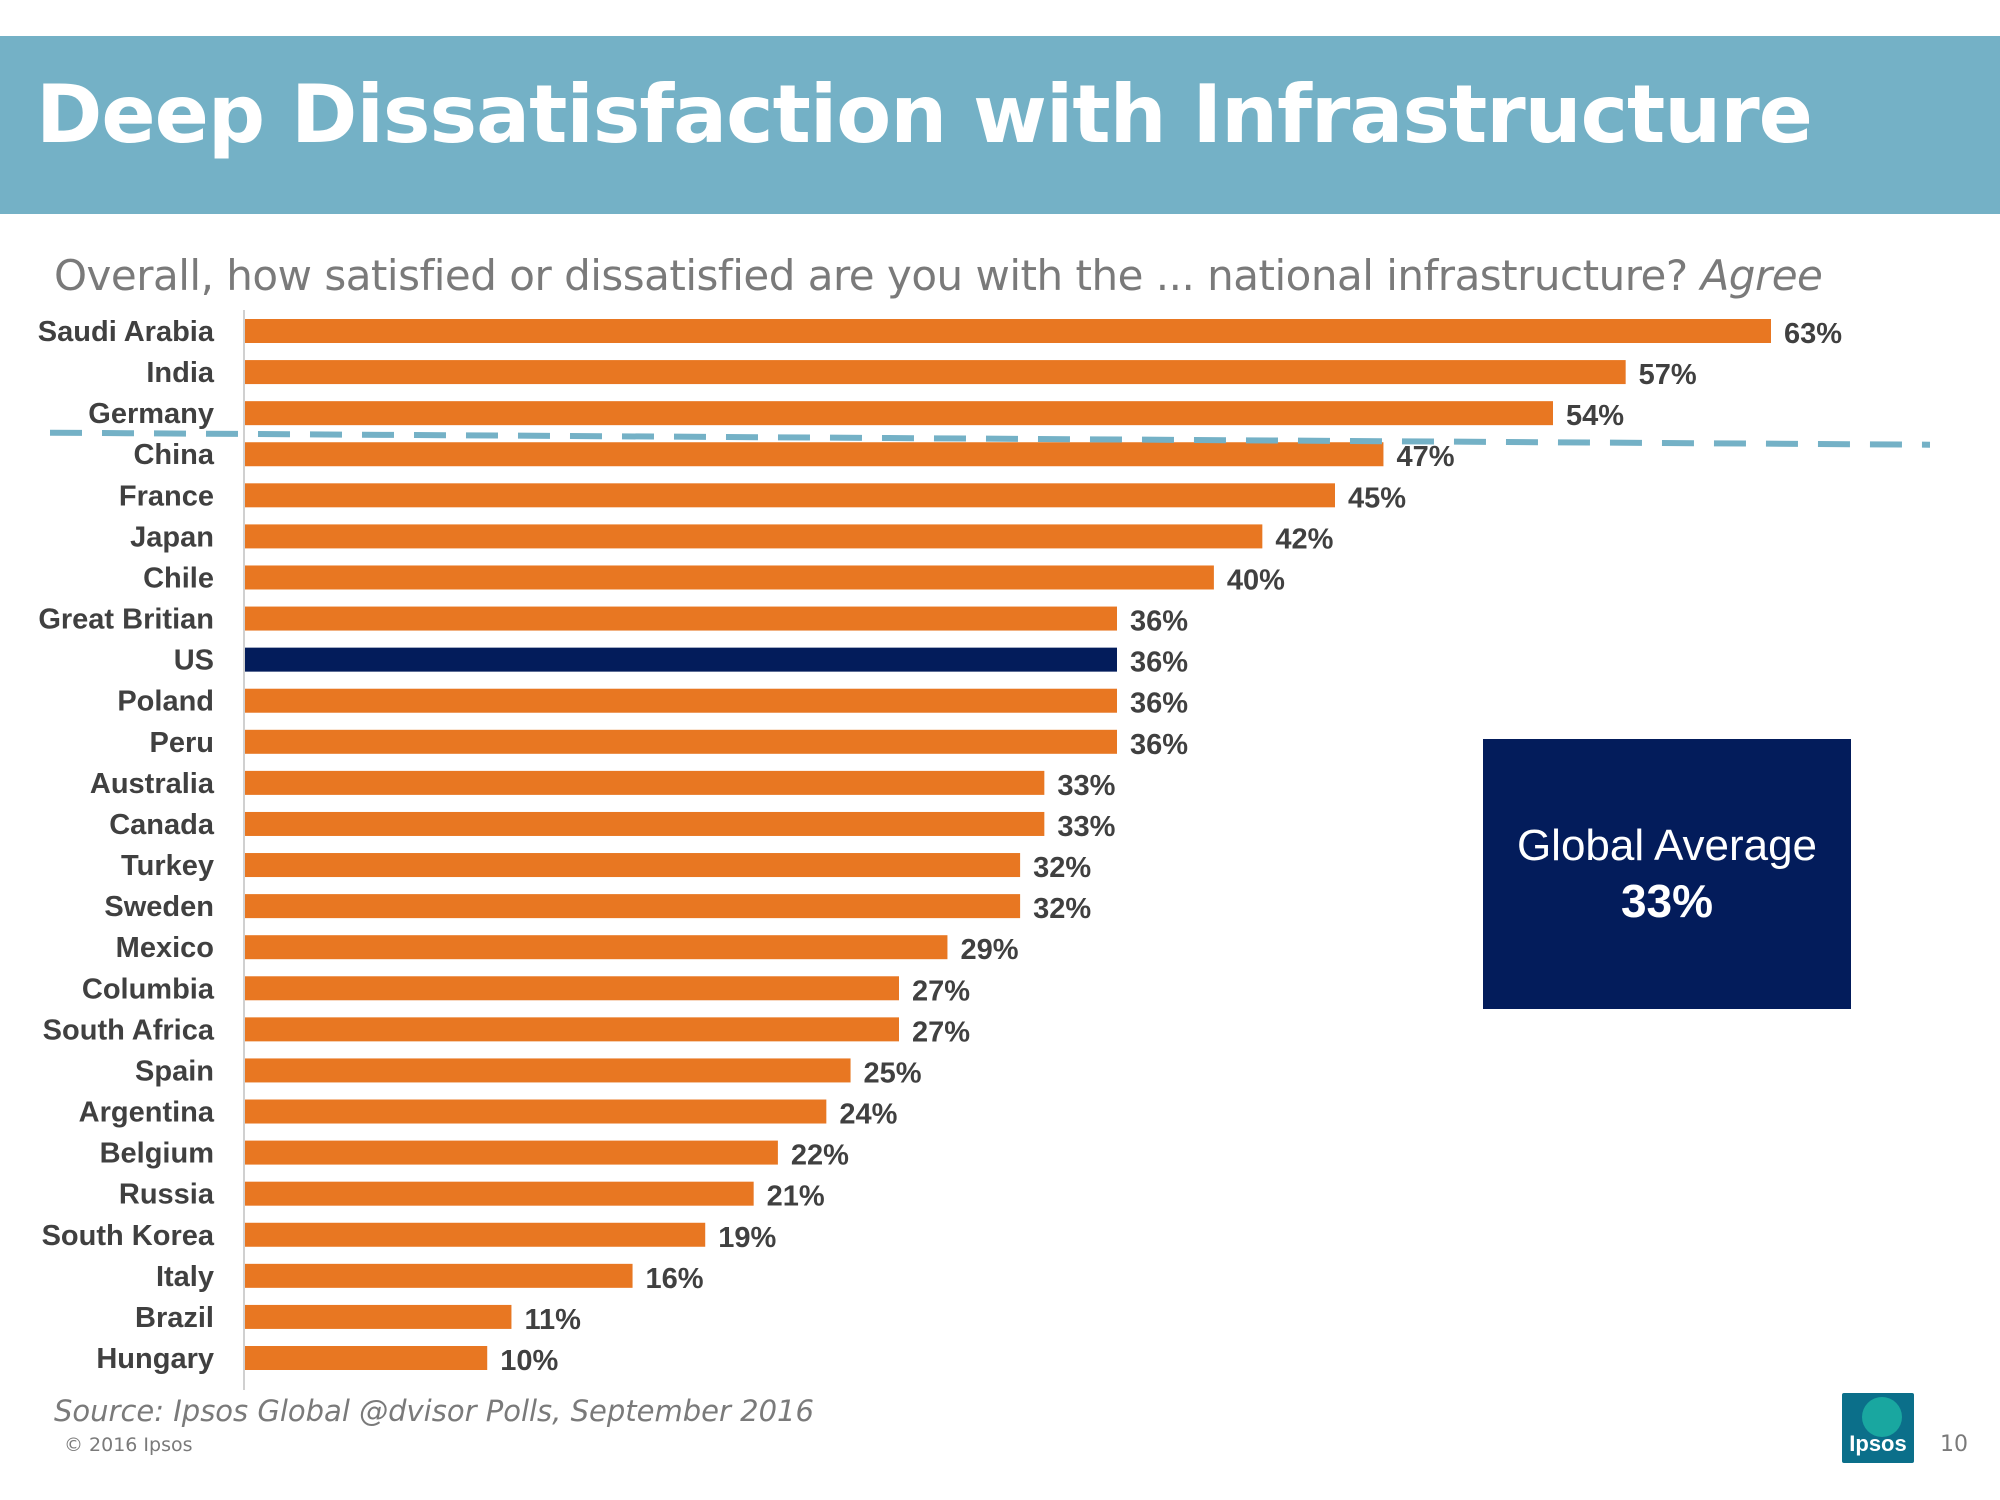  I want to click on value-label: 63%, so click(1813, 334).